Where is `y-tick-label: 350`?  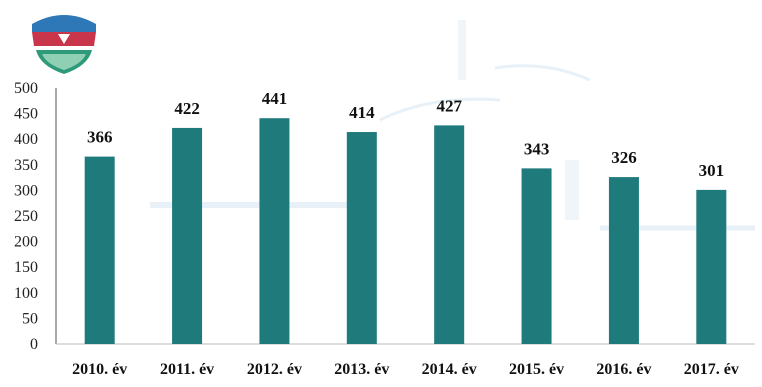 y-tick-label: 350 is located at coordinates (26, 165).